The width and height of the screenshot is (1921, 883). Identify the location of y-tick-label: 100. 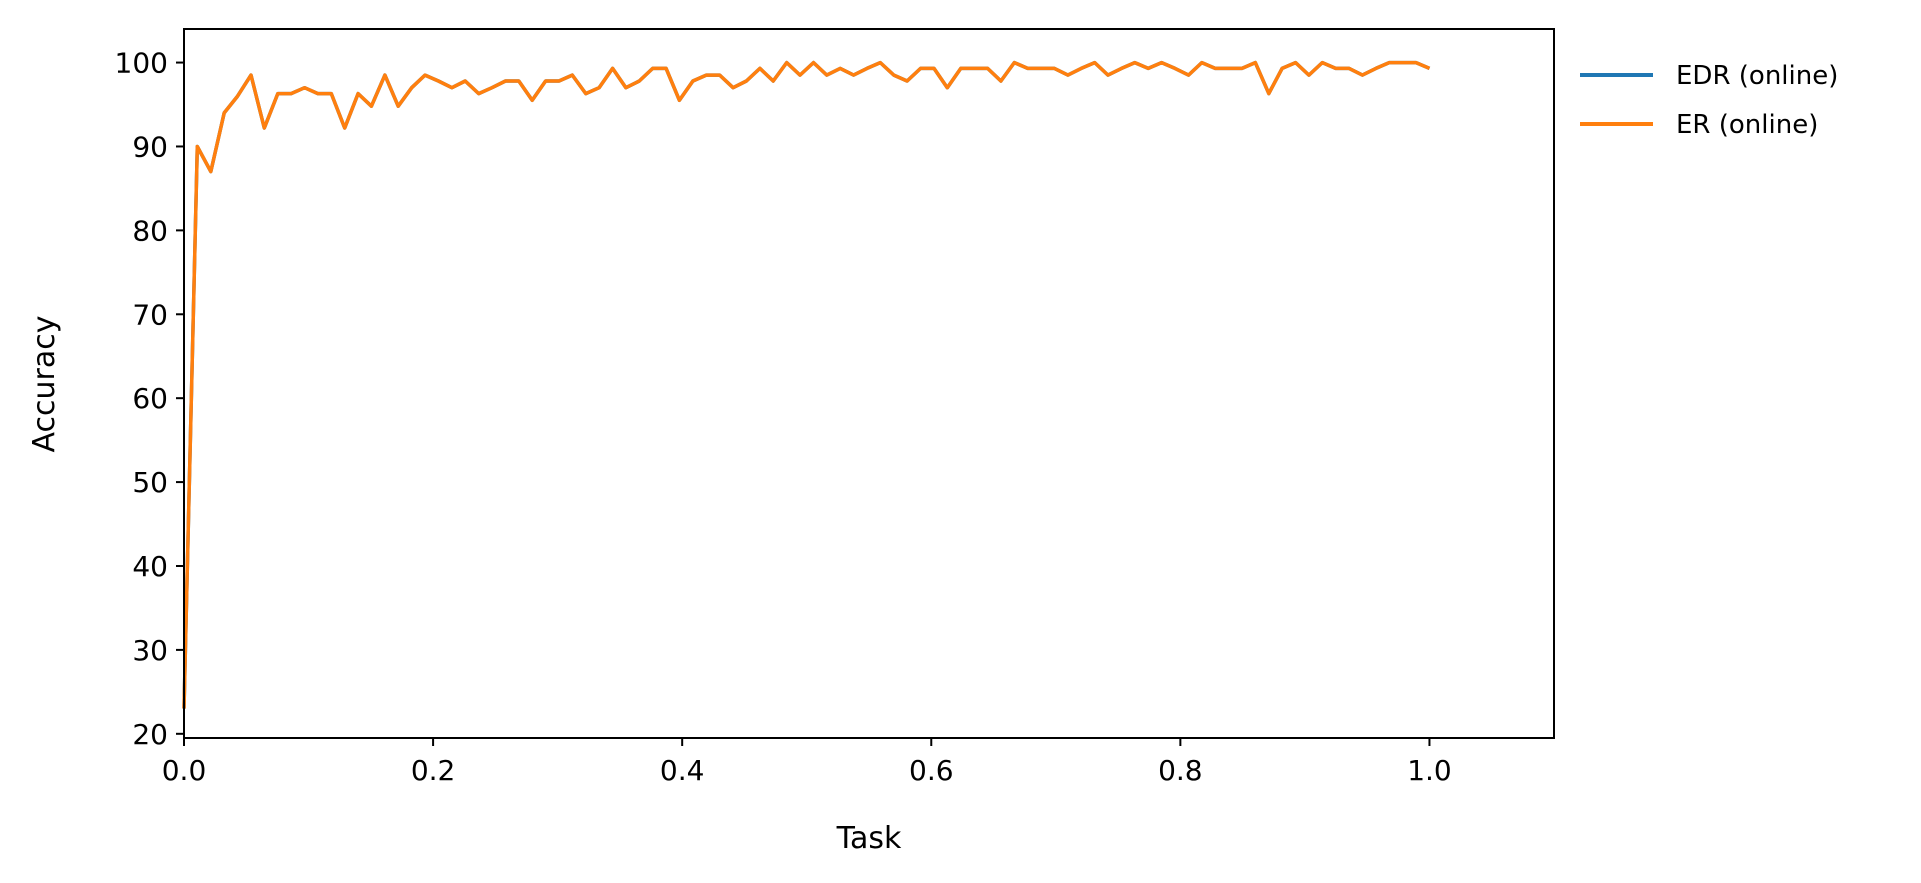
(141, 63).